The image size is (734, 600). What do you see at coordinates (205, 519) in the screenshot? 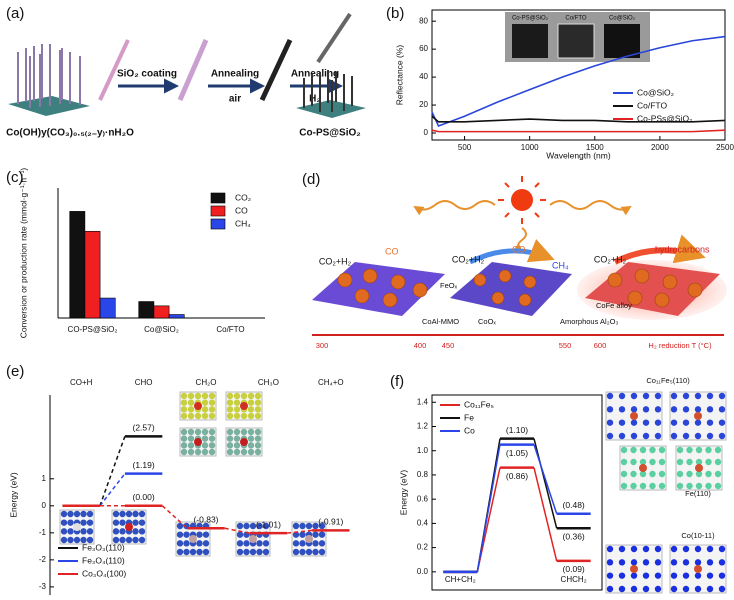
I see `value-label: (-0.83)` at bounding box center [205, 519].